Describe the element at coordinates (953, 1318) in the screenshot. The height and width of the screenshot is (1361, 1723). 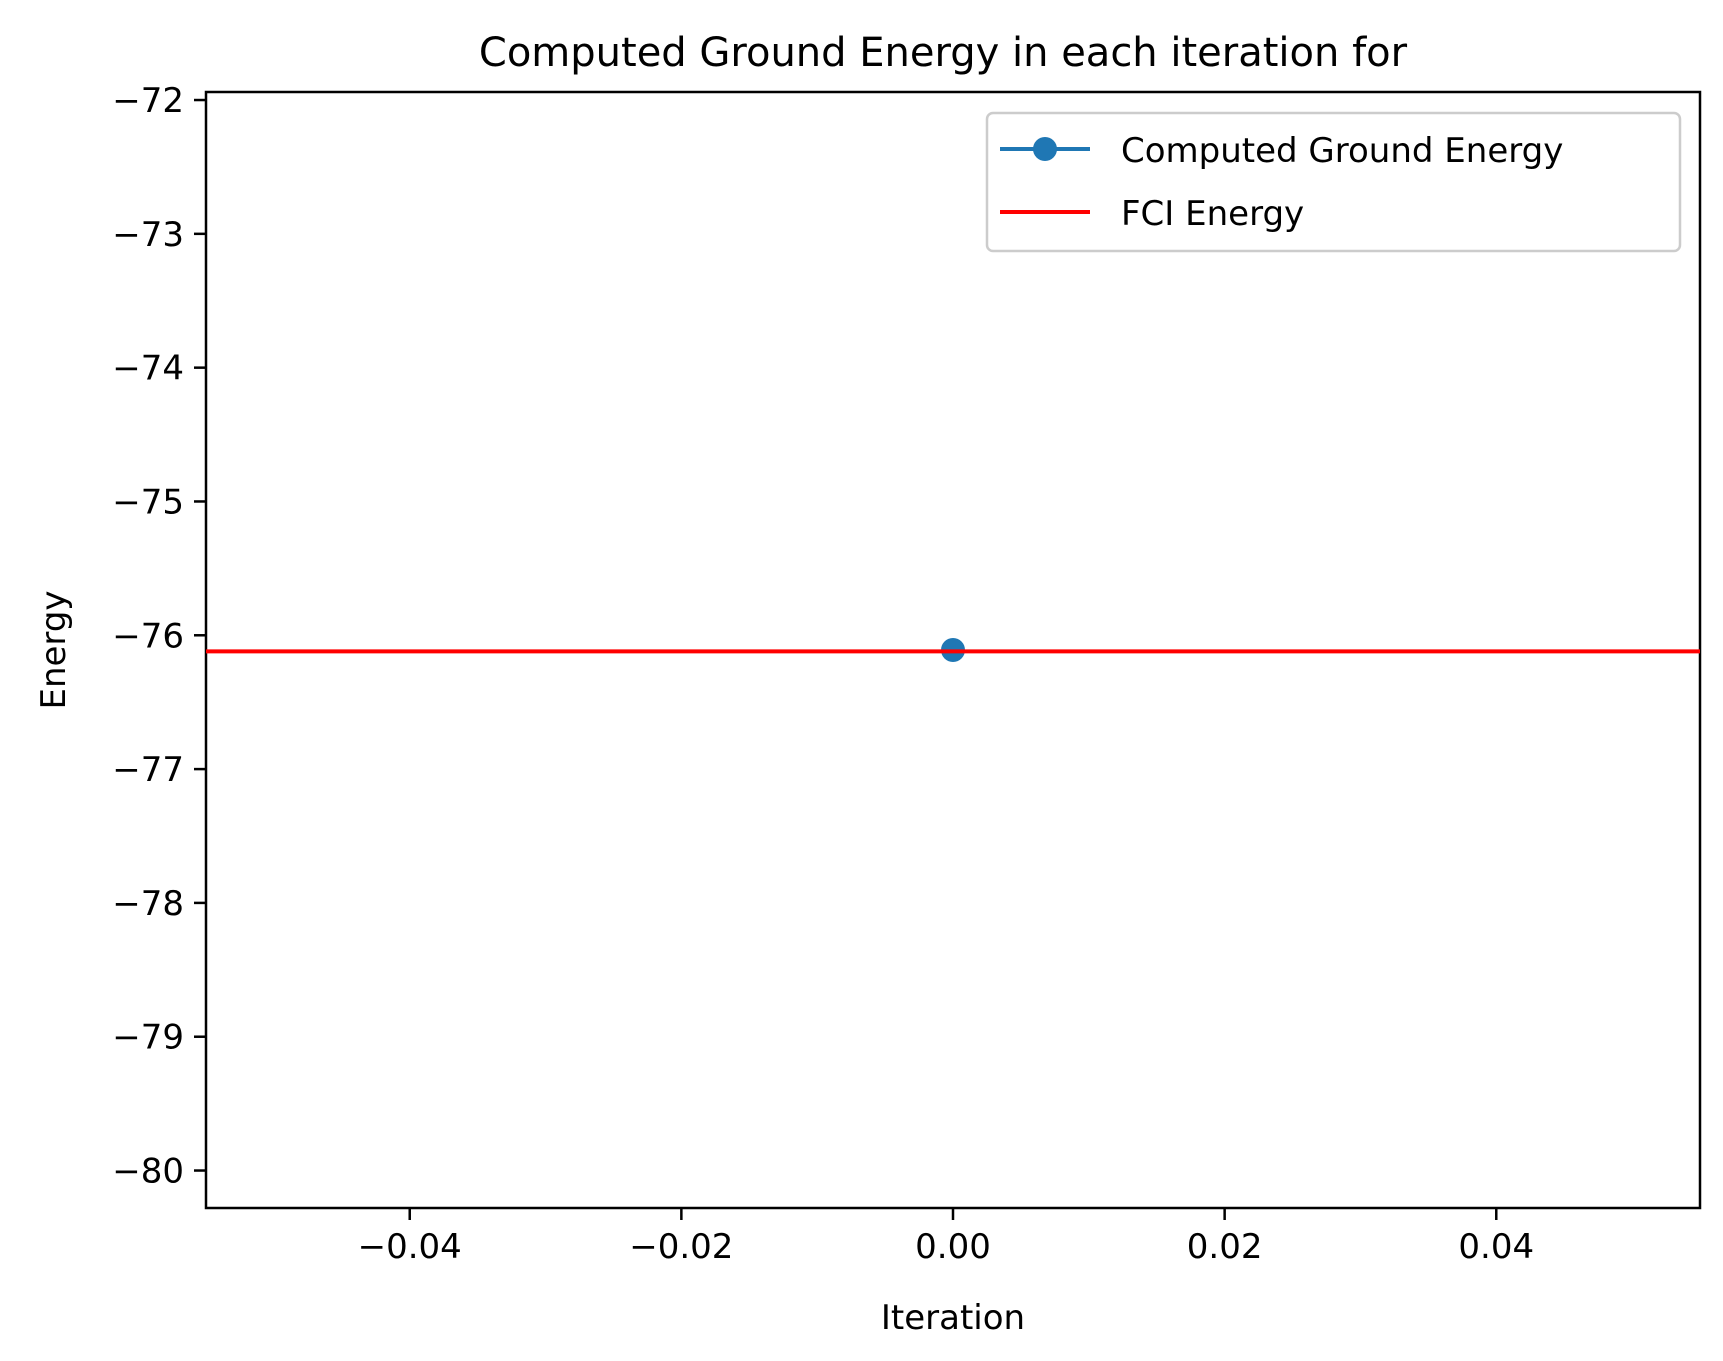
I see `x-axis-label: Iteration` at that location.